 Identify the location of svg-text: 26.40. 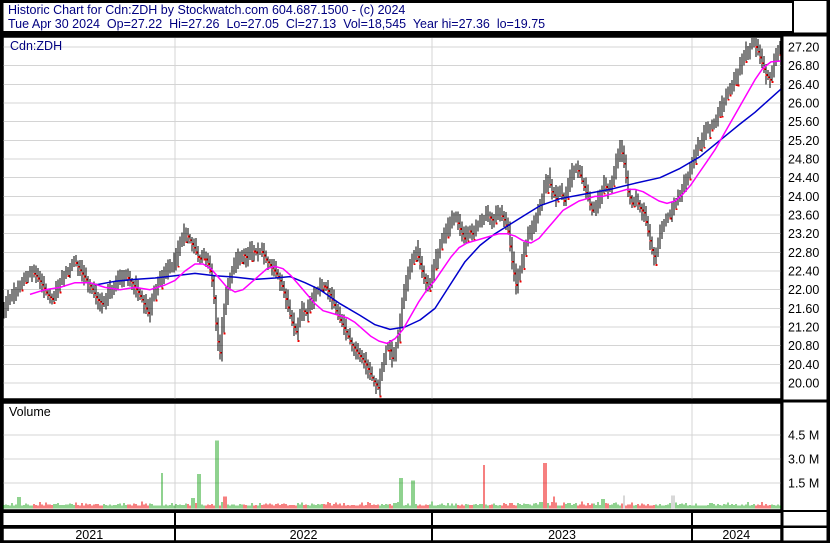
(803, 85).